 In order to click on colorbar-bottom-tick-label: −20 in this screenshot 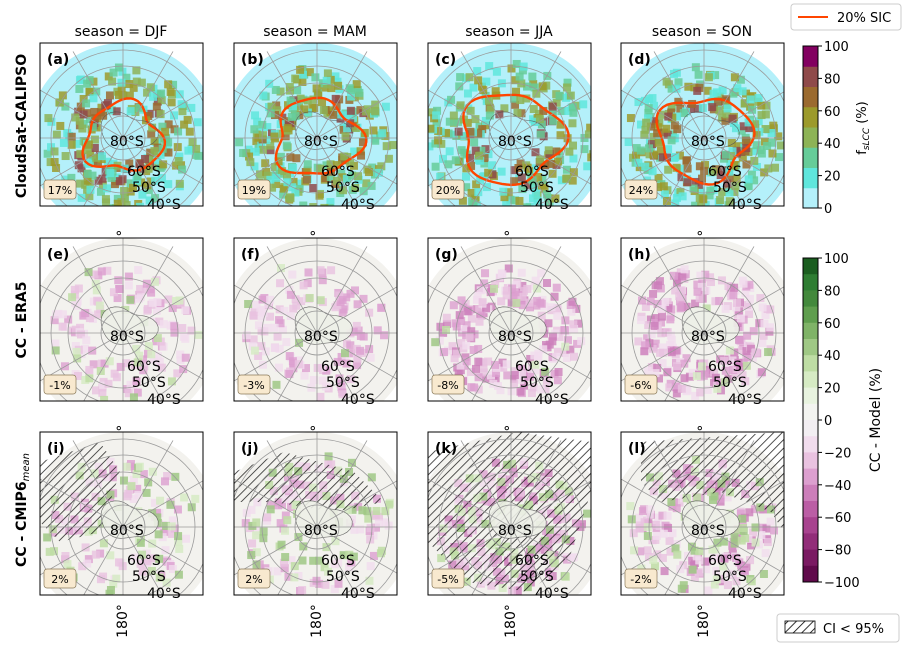, I will do `click(837, 453)`.